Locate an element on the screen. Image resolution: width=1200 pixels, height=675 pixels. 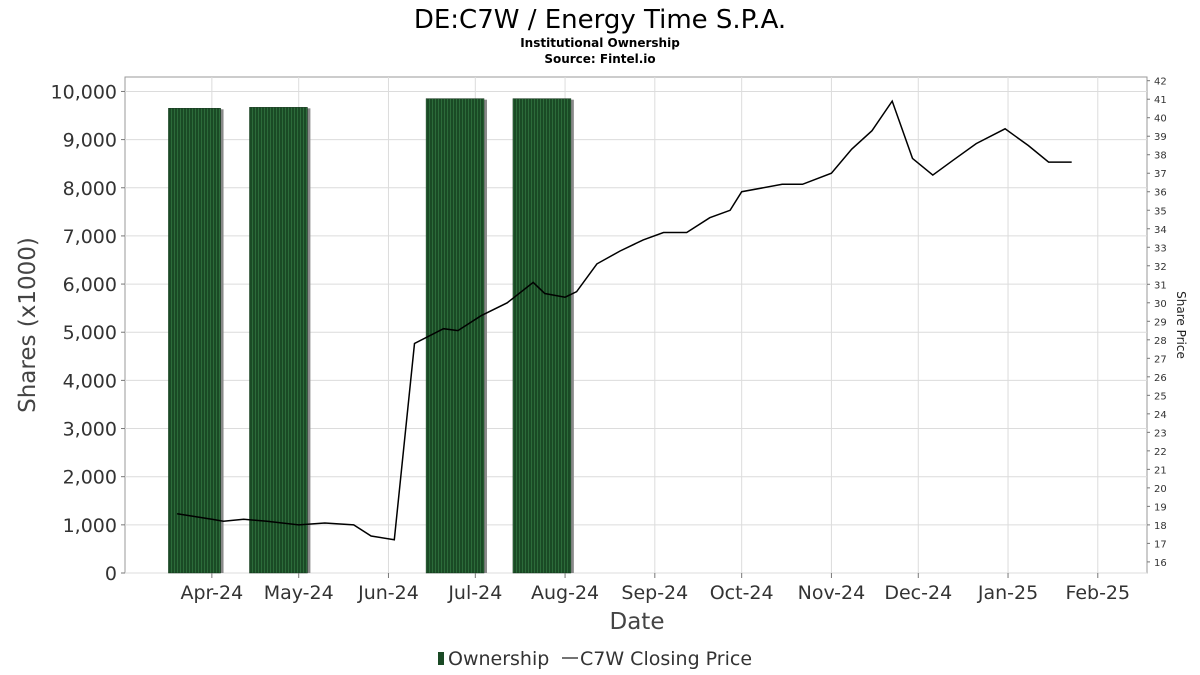
x-tick-label: Oct-24 is located at coordinates (742, 593).